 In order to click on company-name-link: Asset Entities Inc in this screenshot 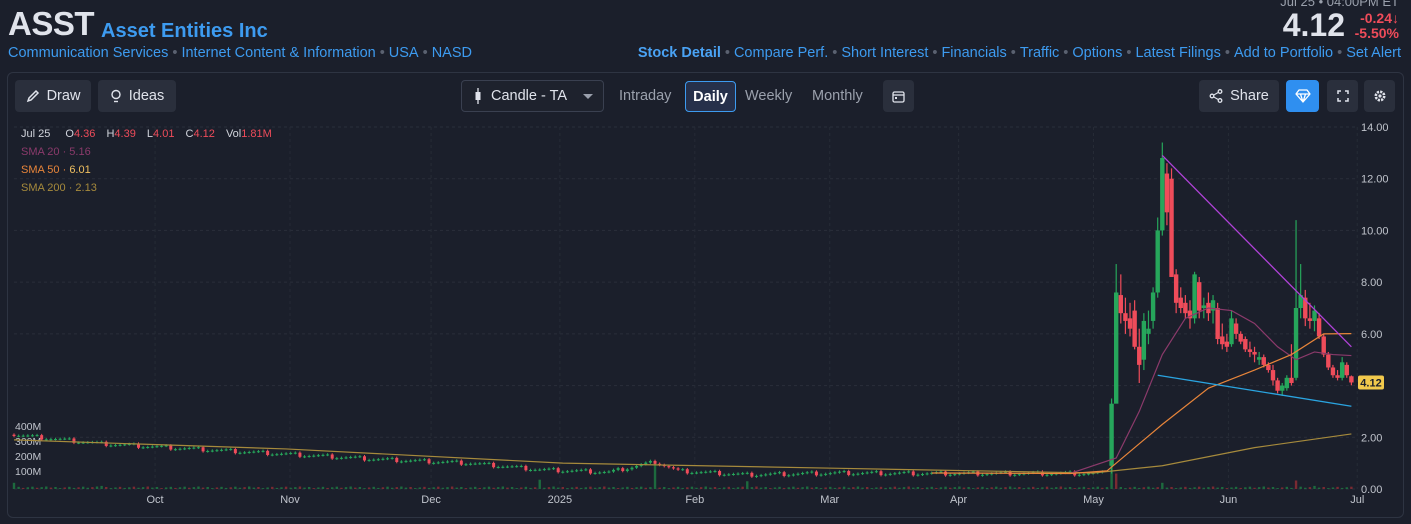, I will do `click(184, 31)`.